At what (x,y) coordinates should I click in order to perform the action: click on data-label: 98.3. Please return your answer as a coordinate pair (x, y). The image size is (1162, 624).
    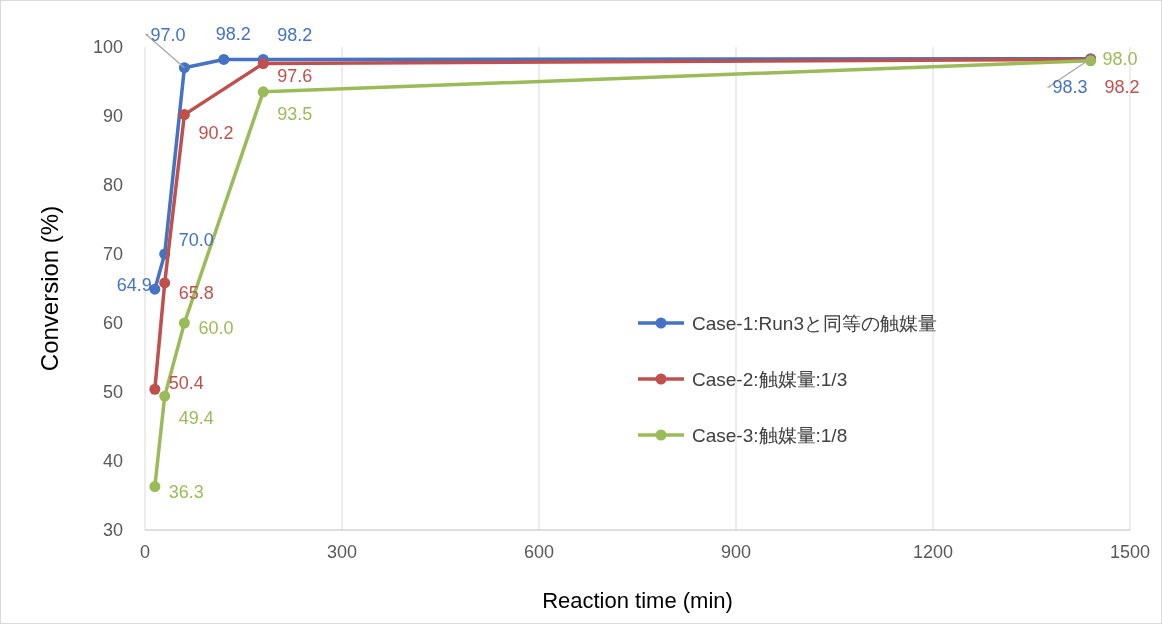
    Looking at the image, I should click on (1070, 86).